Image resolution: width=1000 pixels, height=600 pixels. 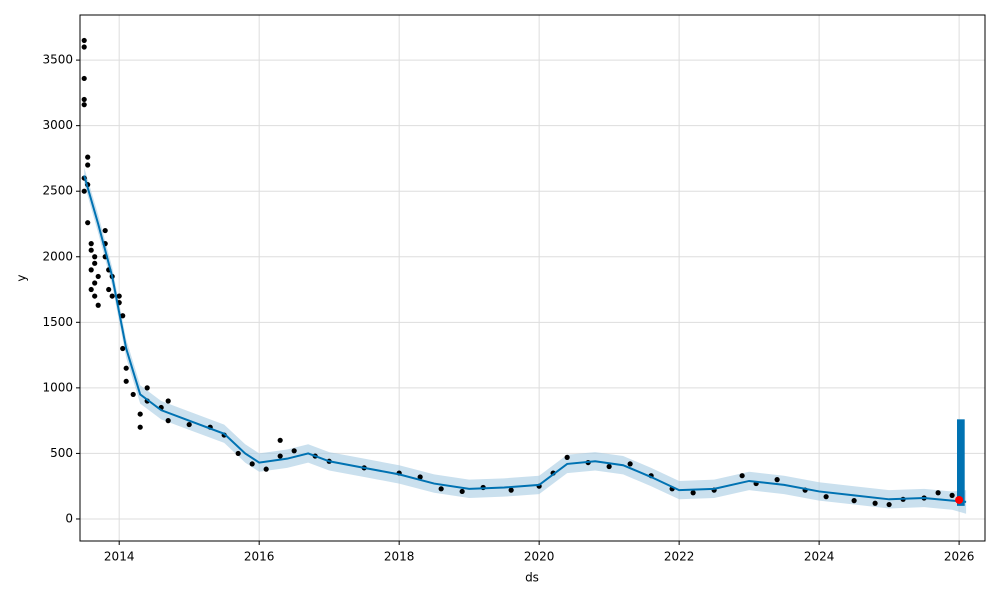 What do you see at coordinates (959, 557) in the screenshot?
I see `x-tick-label: 2026` at bounding box center [959, 557].